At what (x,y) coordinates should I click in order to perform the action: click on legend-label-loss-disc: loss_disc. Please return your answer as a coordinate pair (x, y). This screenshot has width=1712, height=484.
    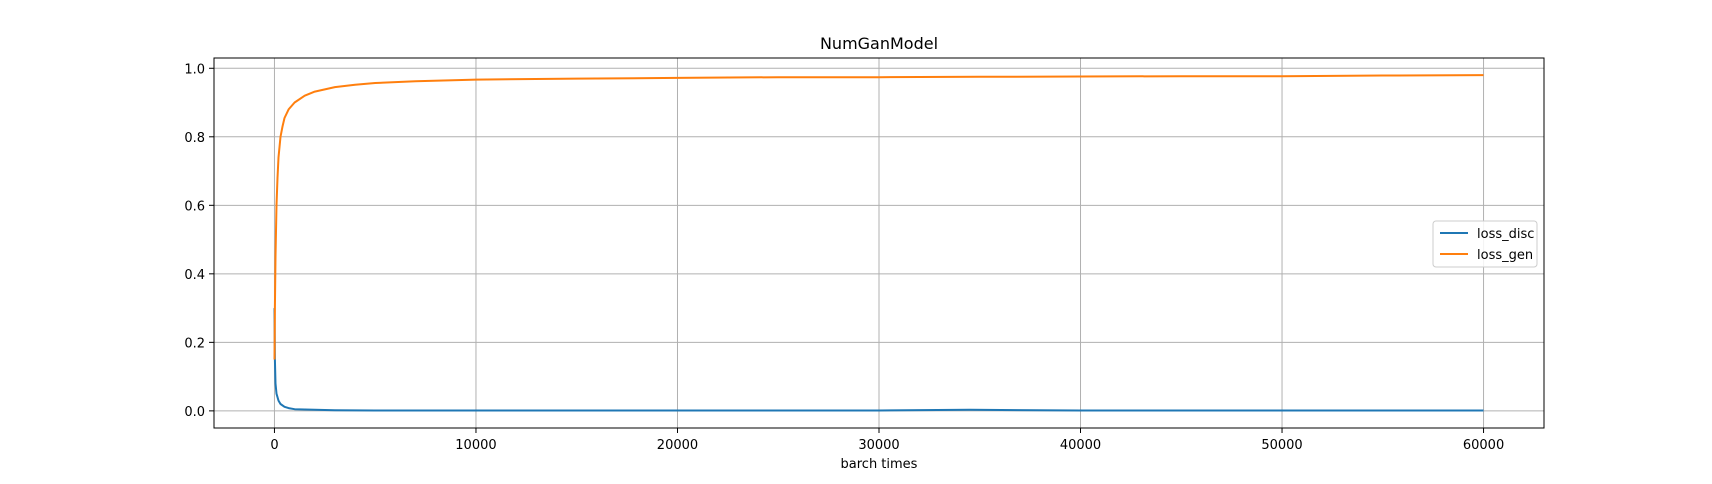
    Looking at the image, I should click on (1505, 234).